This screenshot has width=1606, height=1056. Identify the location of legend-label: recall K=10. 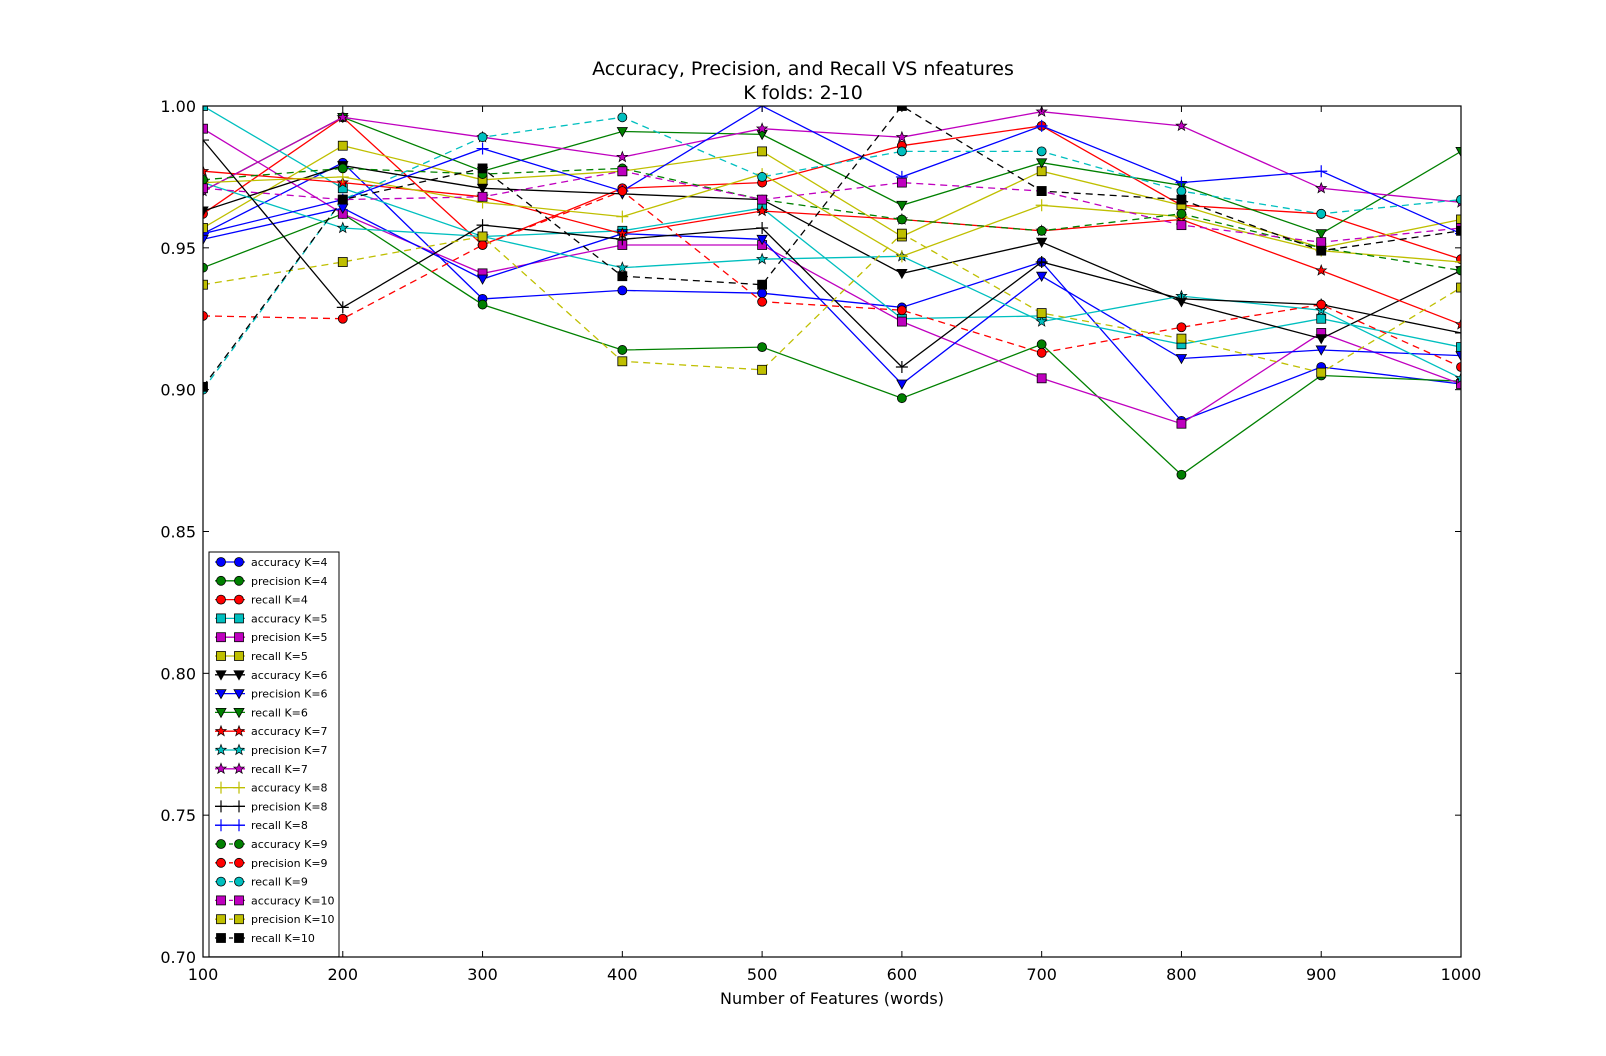
(283, 938).